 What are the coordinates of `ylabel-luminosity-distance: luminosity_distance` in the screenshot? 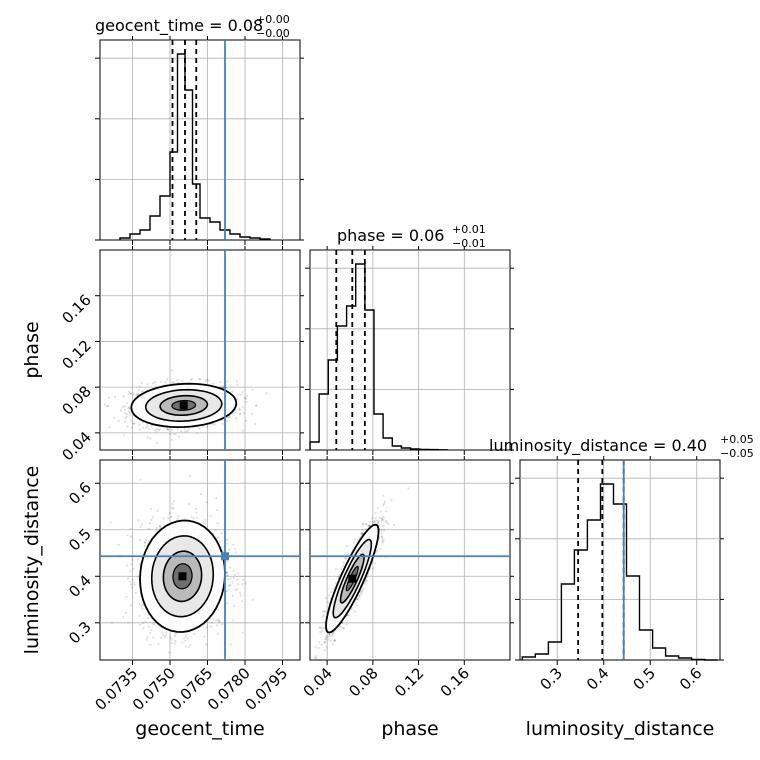 It's located at (32, 560).